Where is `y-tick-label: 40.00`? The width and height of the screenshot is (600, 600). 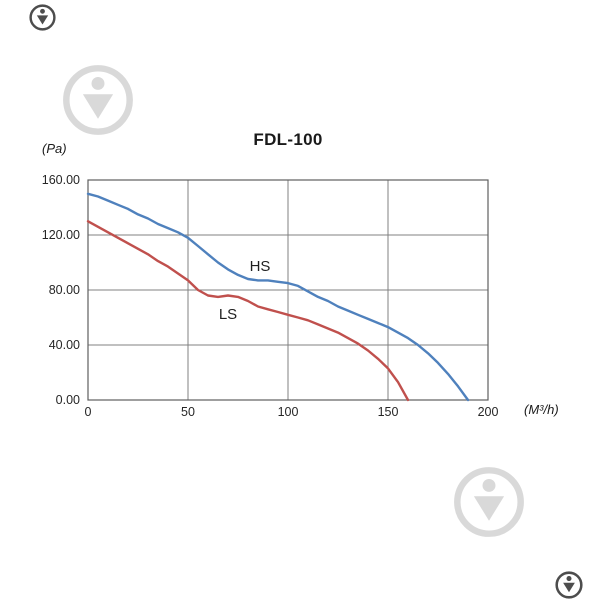 y-tick-label: 40.00 is located at coordinates (64, 345).